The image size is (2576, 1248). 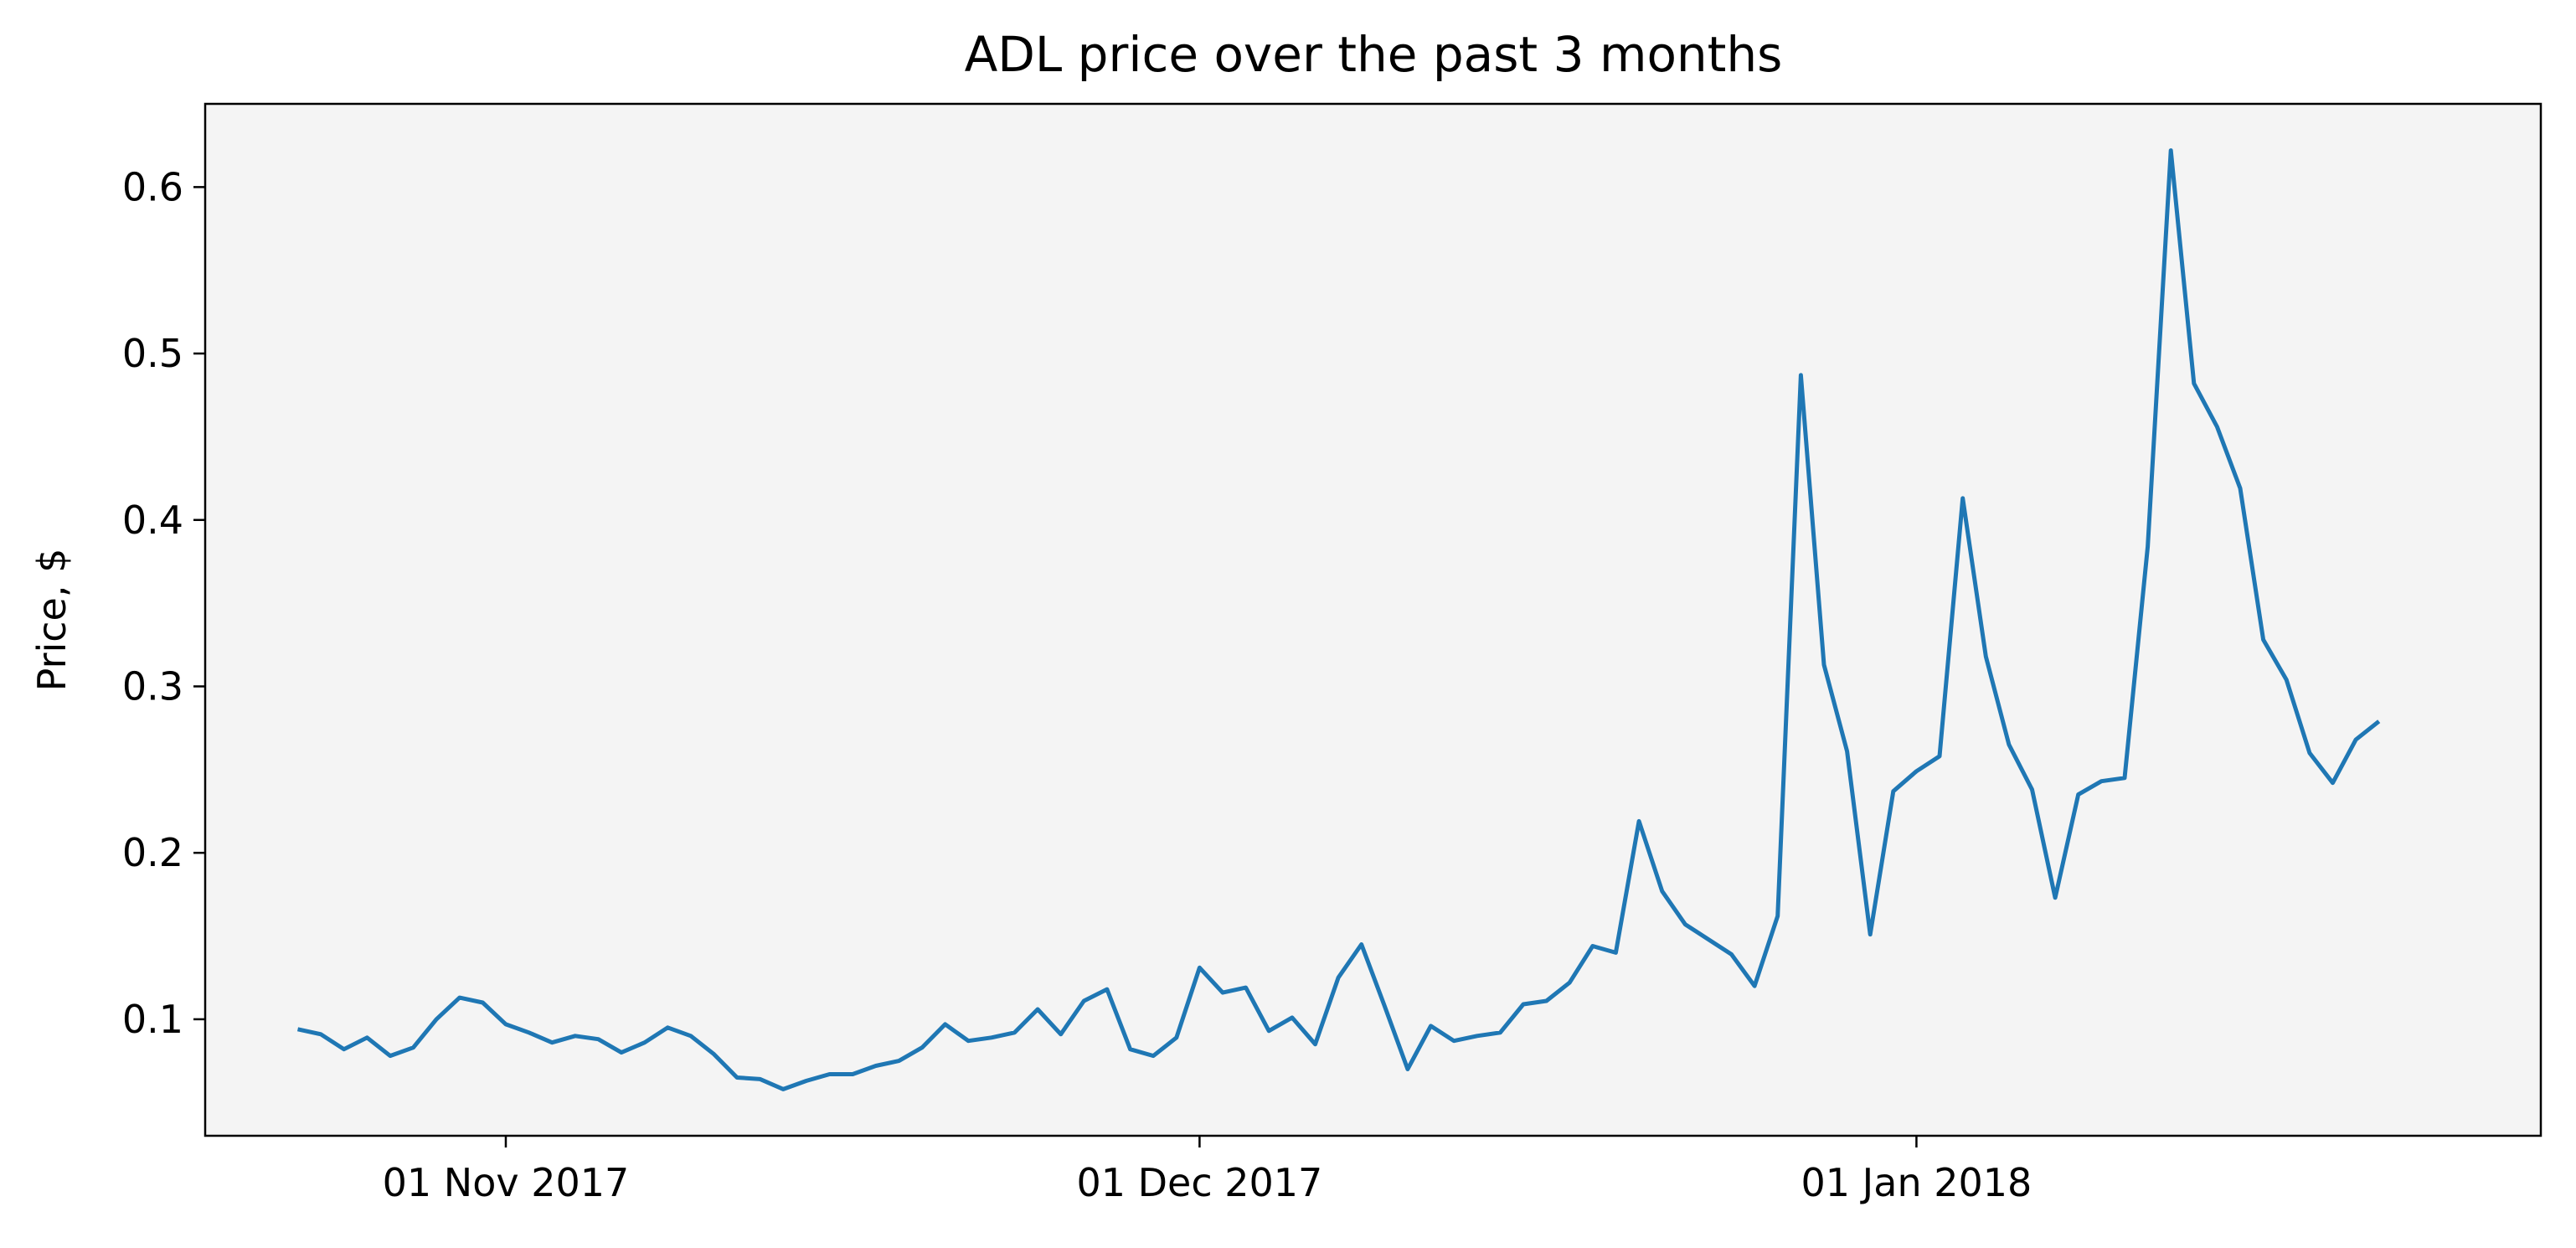 What do you see at coordinates (163, 603) in the screenshot?
I see `y-axis-ticks: 0.1 0.2 0.3 0.4 0.5 0.6` at bounding box center [163, 603].